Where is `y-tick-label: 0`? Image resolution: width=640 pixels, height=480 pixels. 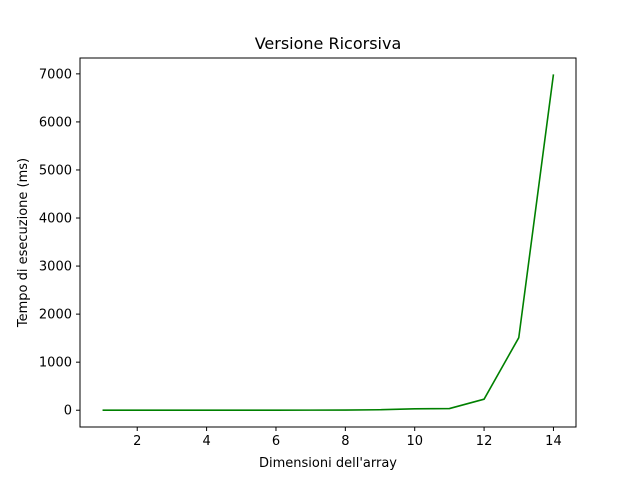
y-tick-label: 0 is located at coordinates (68, 411).